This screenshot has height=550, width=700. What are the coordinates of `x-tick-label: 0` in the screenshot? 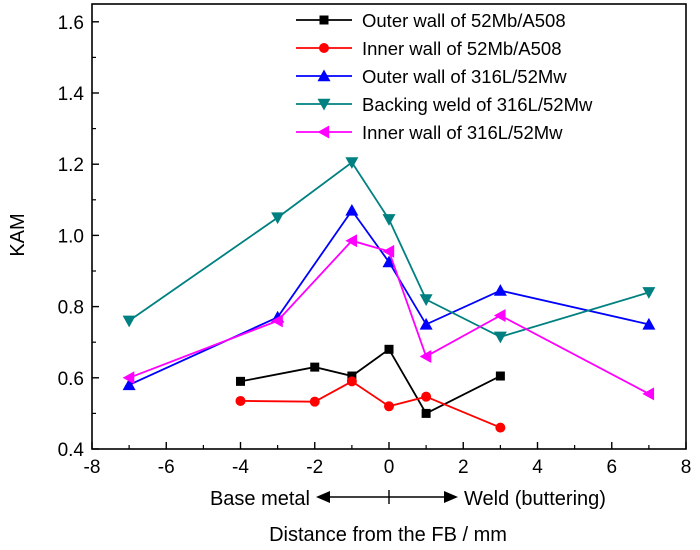 It's located at (389, 467).